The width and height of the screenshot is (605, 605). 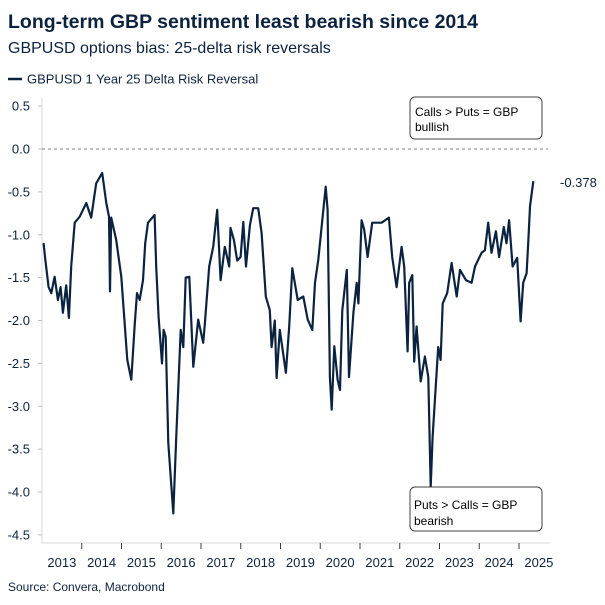 I want to click on x-tick-label: 2023, so click(x=459, y=562).